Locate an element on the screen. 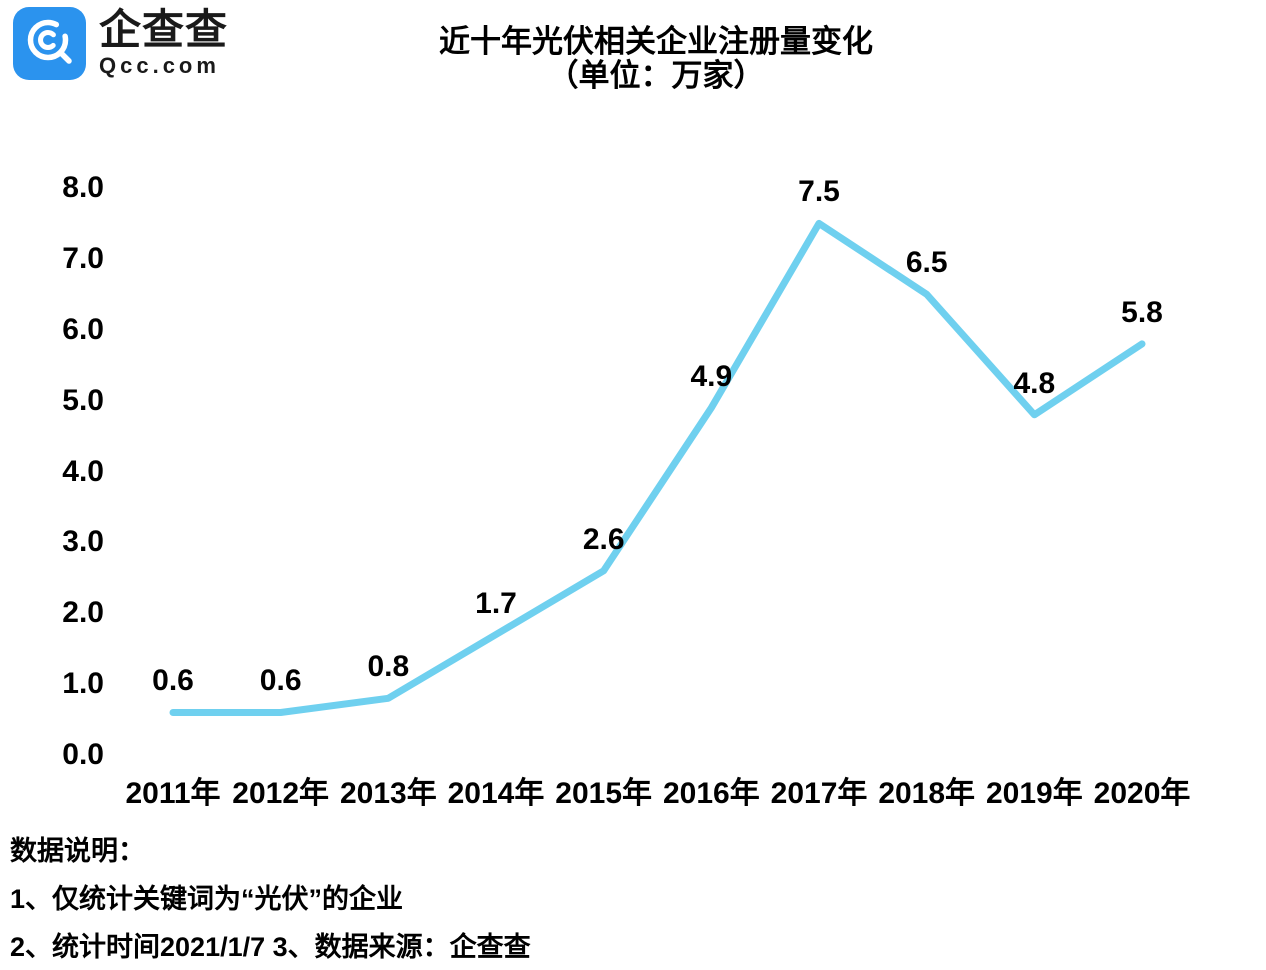  chart-title: 近十年光伏相关企业注册量变化 （单位：万家） is located at coordinates (633, 59).